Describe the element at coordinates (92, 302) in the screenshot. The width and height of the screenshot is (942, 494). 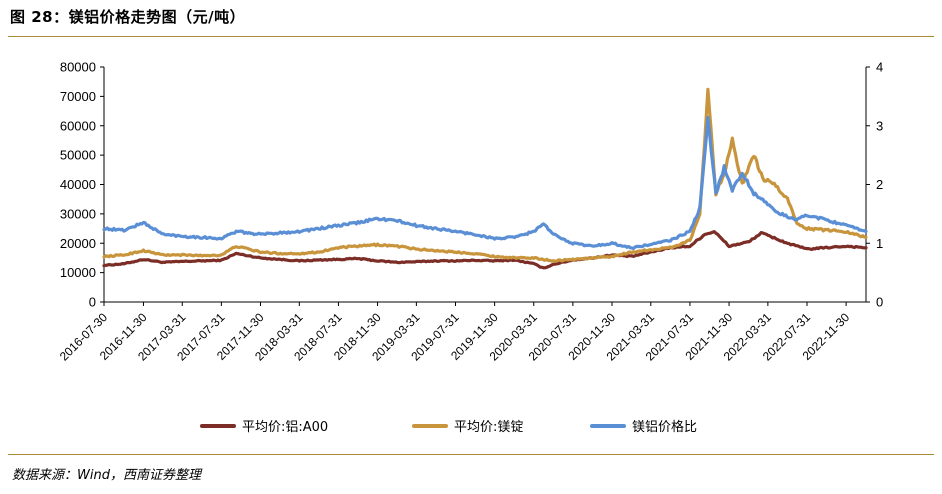
I see `left-y-tick-label: 0` at that location.